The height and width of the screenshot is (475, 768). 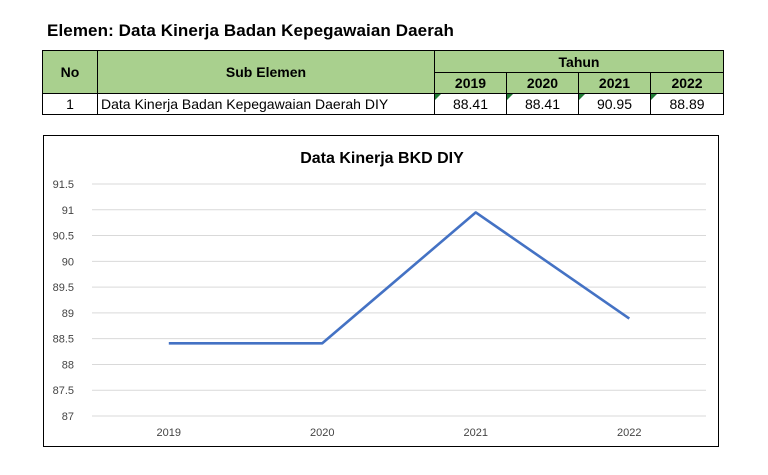 What do you see at coordinates (68, 211) in the screenshot?
I see `y-tick-label: 91` at bounding box center [68, 211].